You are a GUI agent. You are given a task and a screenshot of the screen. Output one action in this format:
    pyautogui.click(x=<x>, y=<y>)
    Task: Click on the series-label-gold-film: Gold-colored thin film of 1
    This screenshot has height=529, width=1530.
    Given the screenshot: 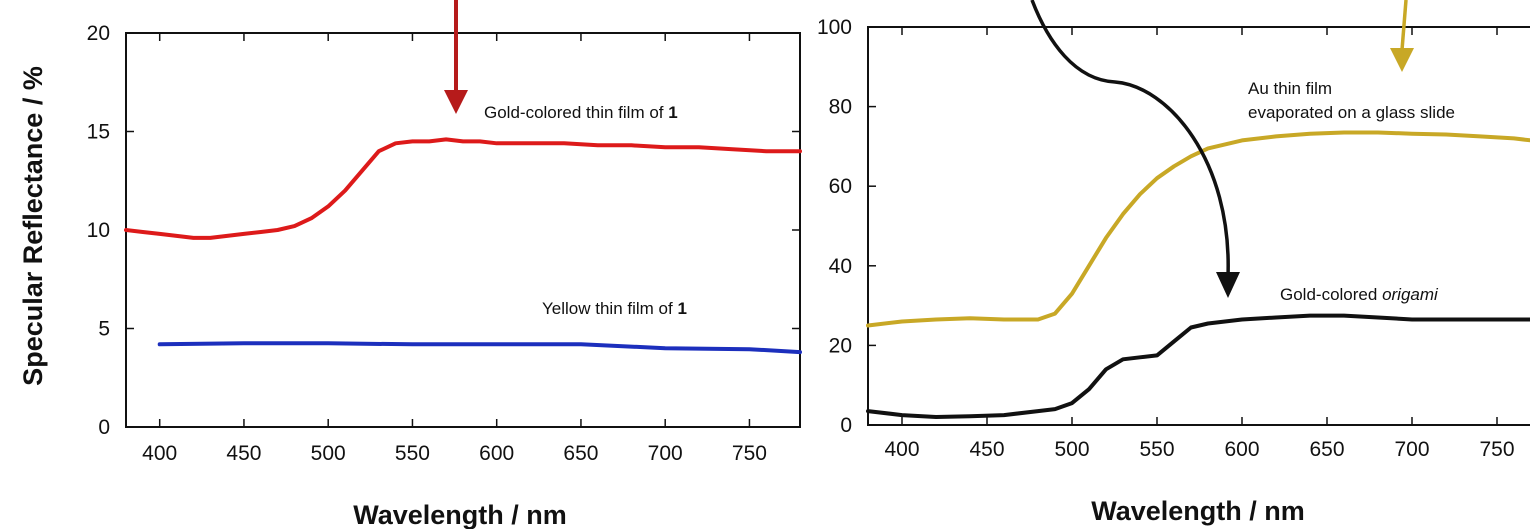 What is the action you would take?
    pyautogui.click(x=581, y=112)
    